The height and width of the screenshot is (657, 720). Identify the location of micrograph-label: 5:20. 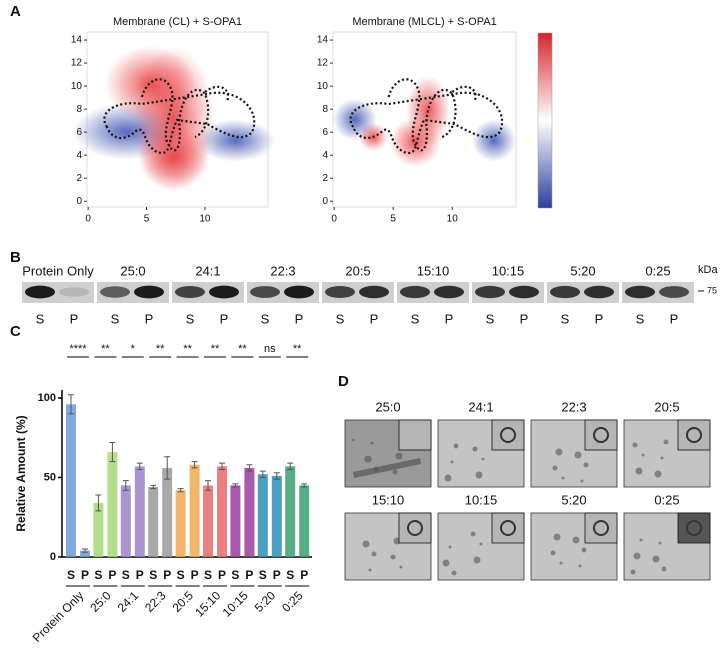
(573, 499).